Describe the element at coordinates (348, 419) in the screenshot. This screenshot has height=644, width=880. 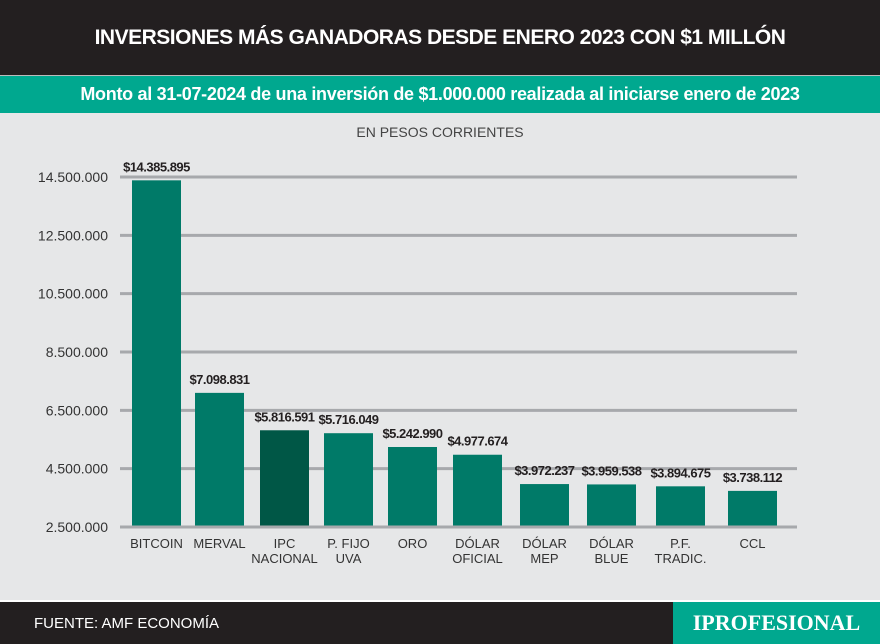
I see `data-label: $5.716.049` at that location.